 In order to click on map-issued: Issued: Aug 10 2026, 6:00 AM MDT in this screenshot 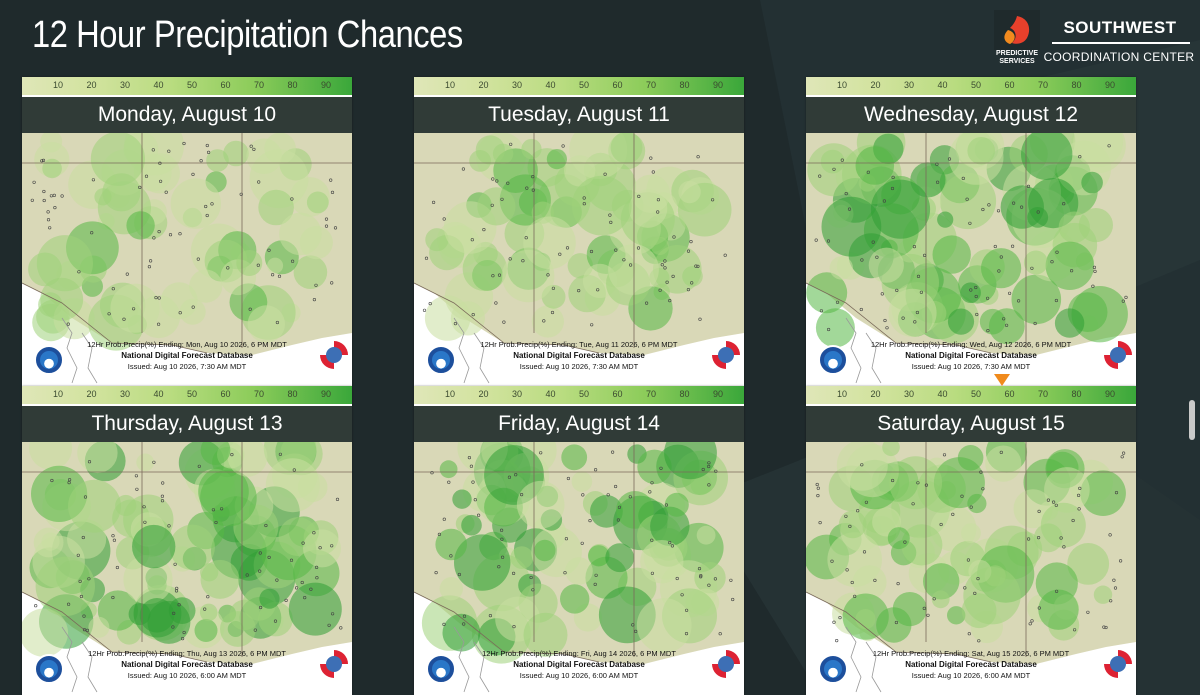, I will do `click(971, 675)`.